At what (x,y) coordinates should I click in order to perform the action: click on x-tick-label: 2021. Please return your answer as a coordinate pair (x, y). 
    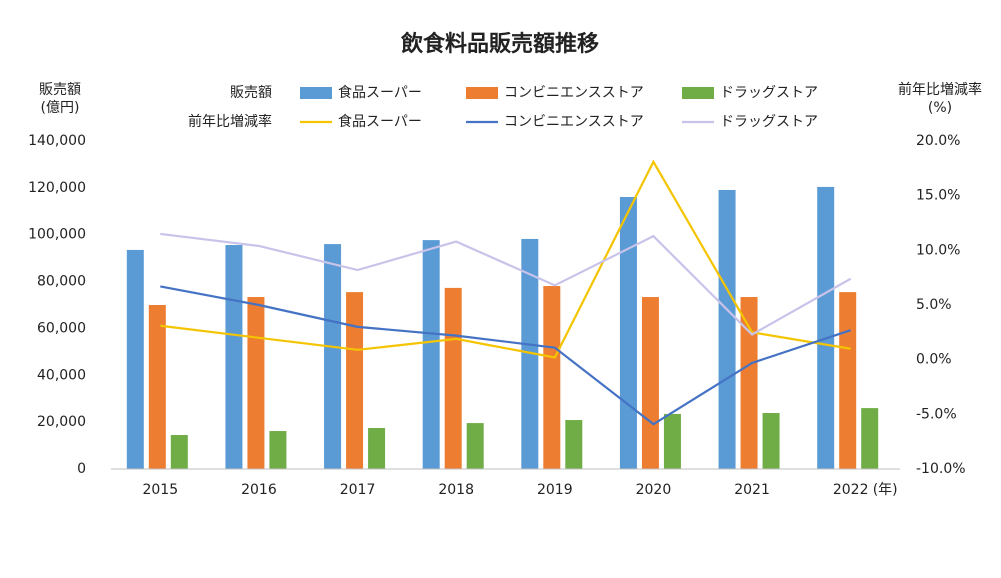
    Looking at the image, I should click on (752, 490).